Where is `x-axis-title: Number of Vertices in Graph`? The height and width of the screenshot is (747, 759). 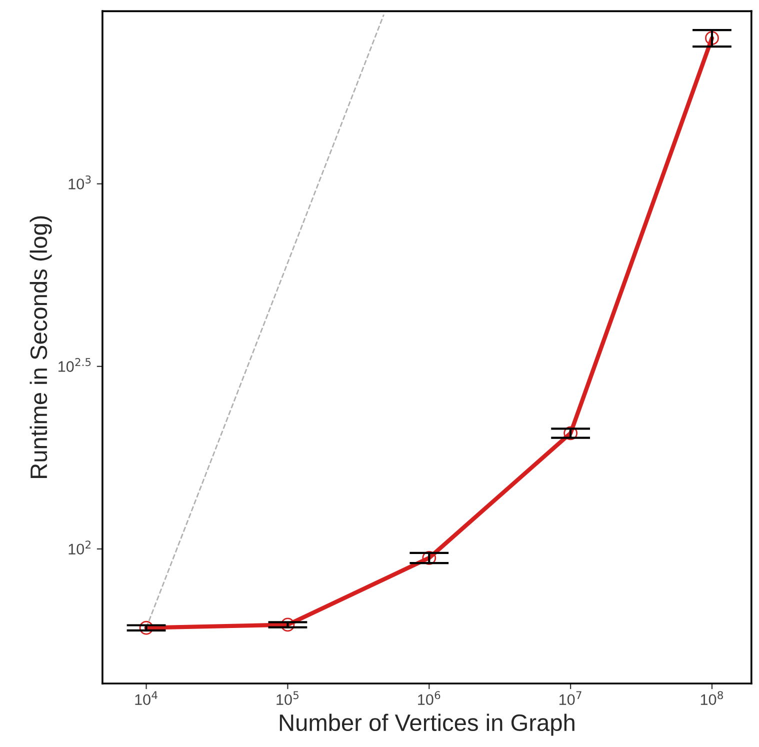
x-axis-title: Number of Vertices in Graph is located at coordinates (427, 725).